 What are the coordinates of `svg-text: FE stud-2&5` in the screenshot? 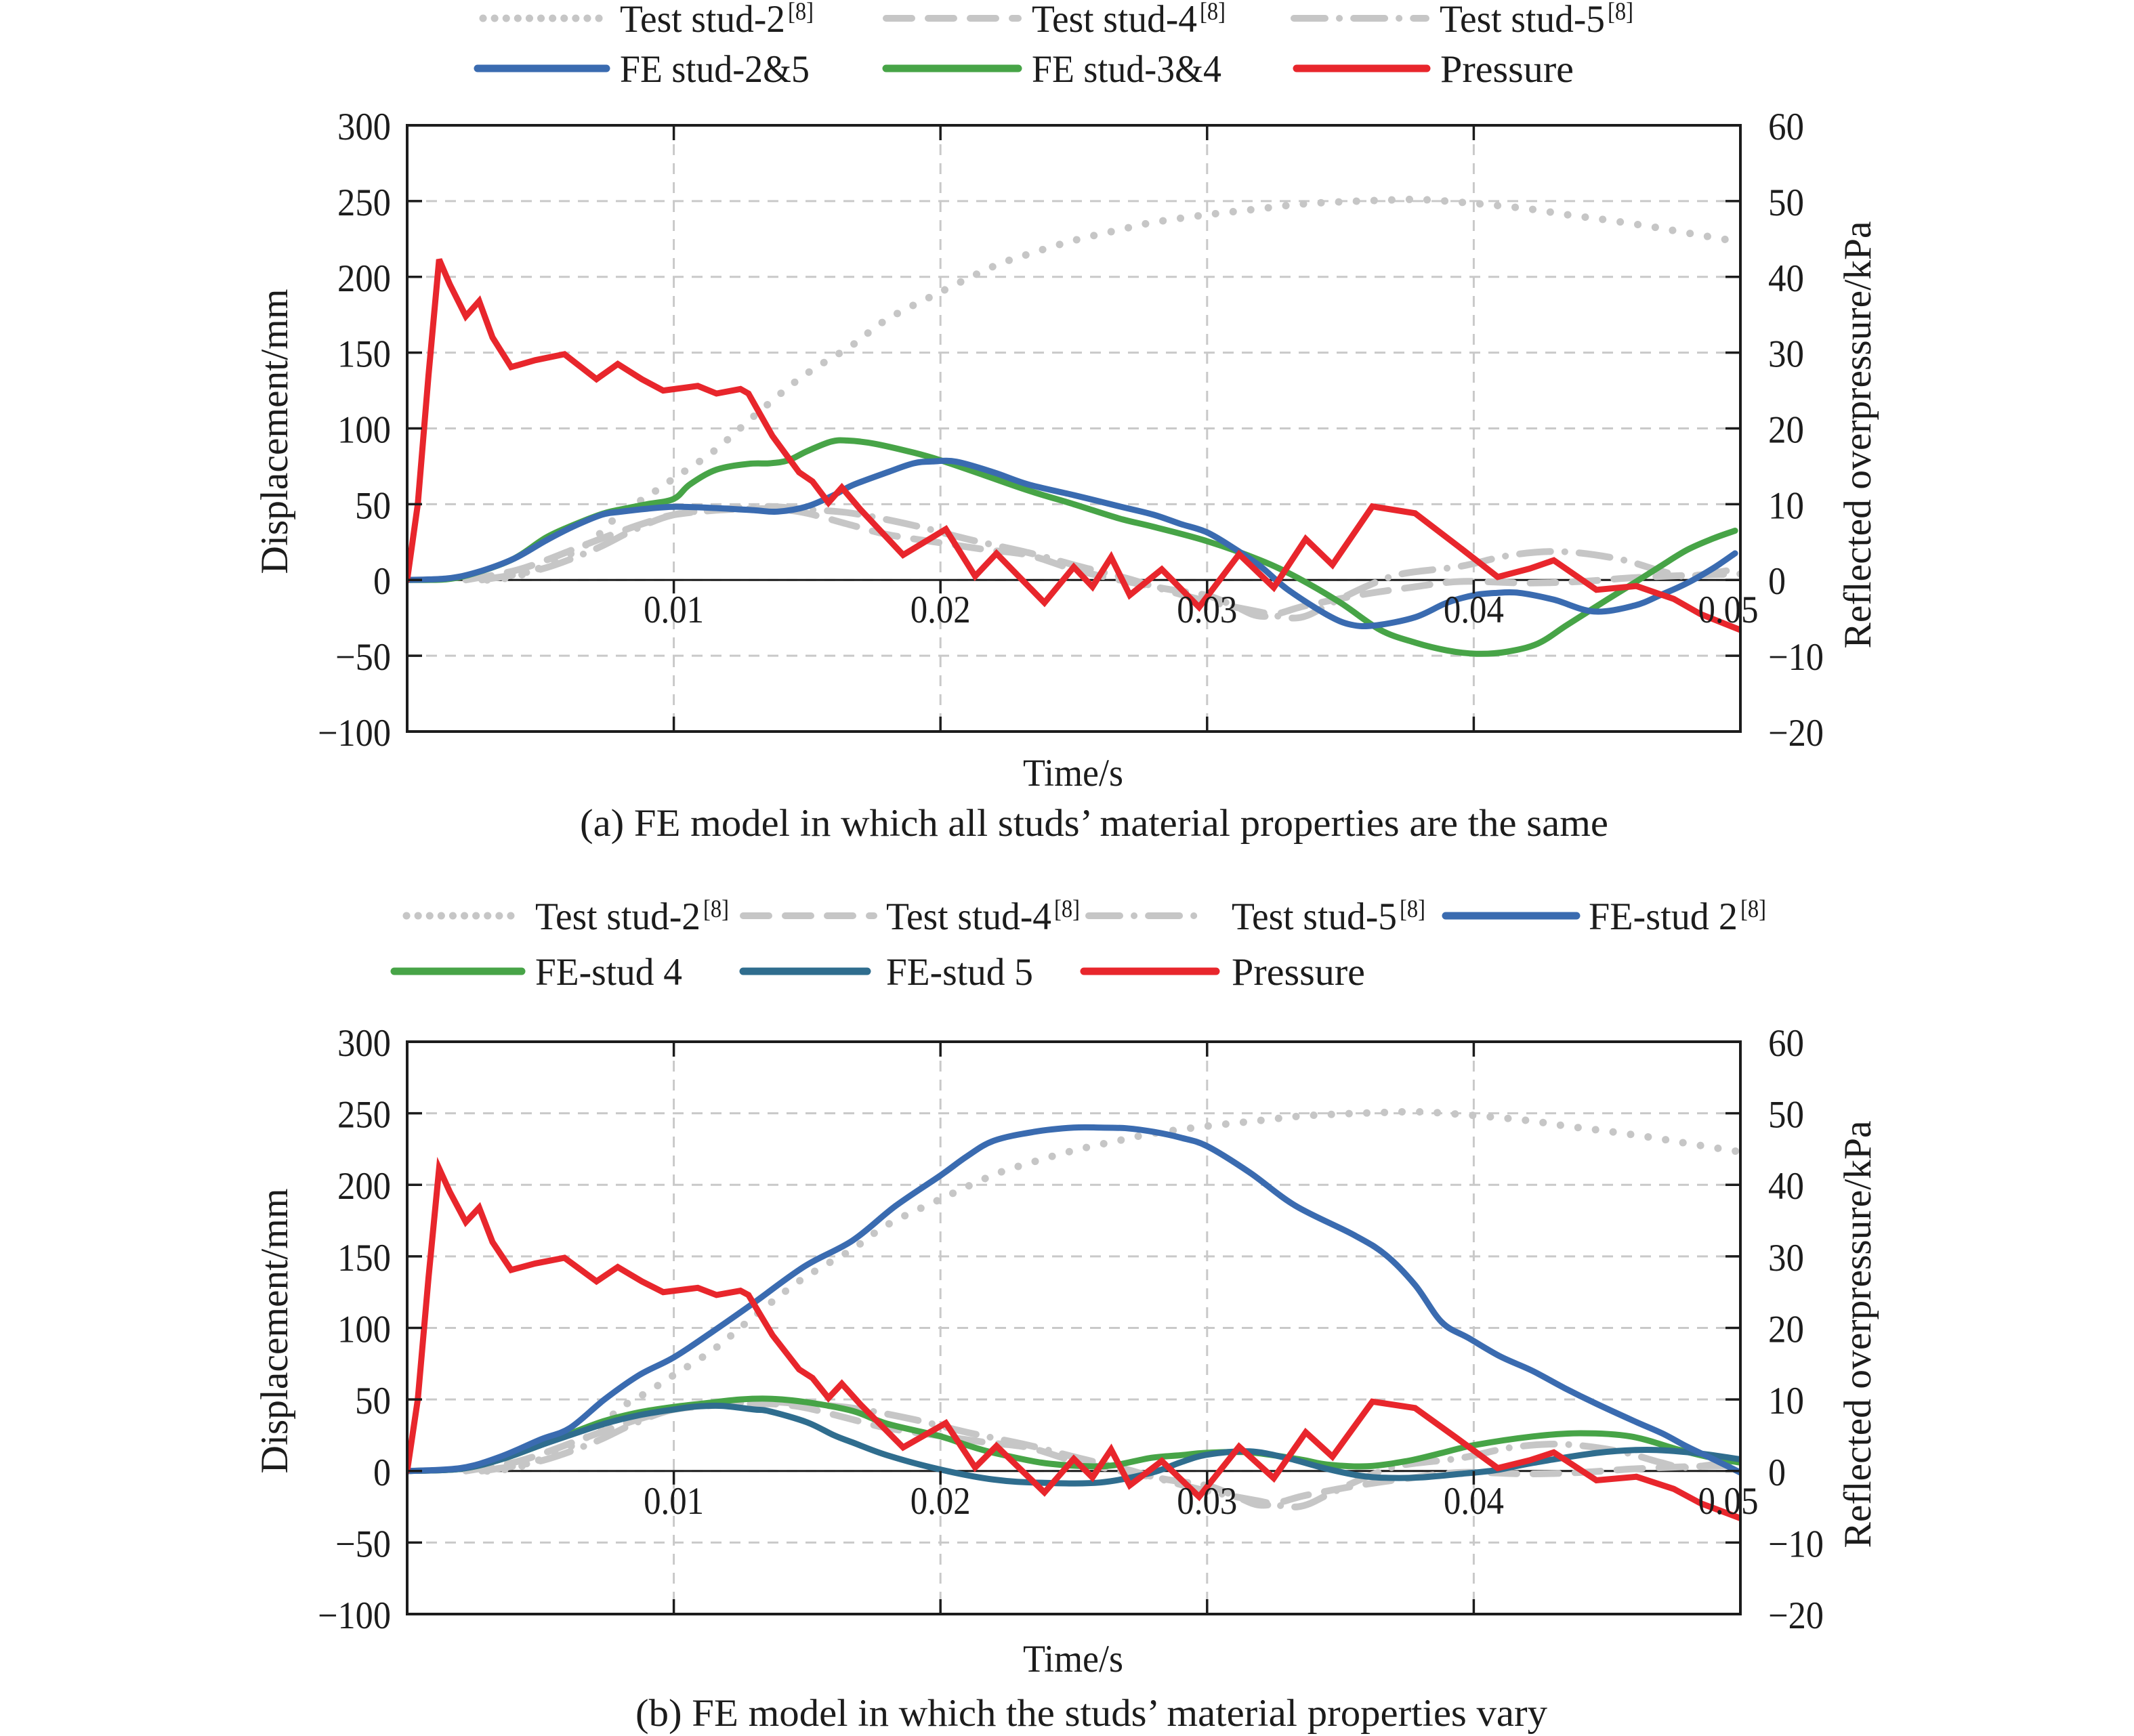 It's located at (715, 69).